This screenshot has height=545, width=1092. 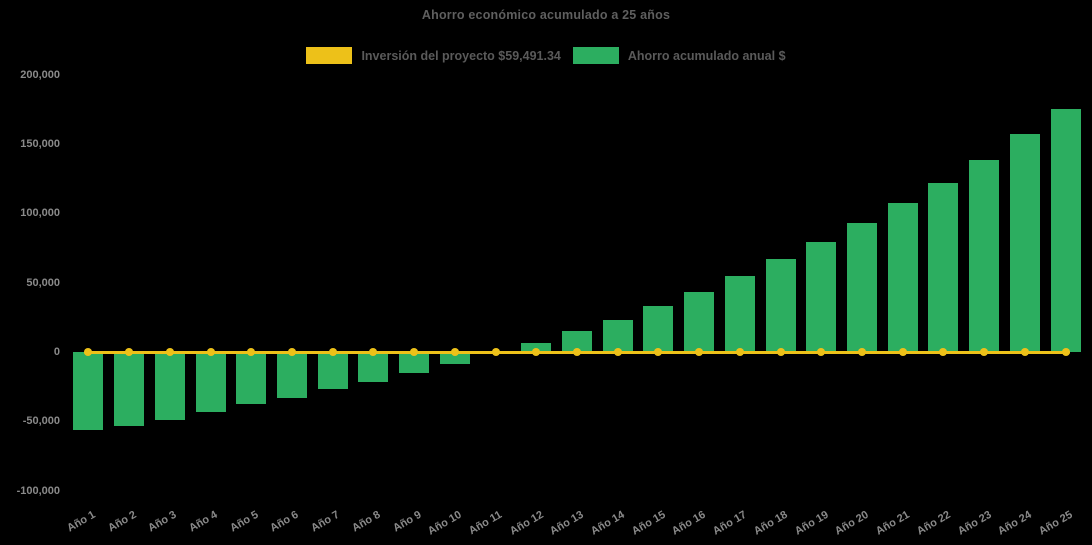 What do you see at coordinates (984, 255) in the screenshot?
I see `savings-bar-año-23` at bounding box center [984, 255].